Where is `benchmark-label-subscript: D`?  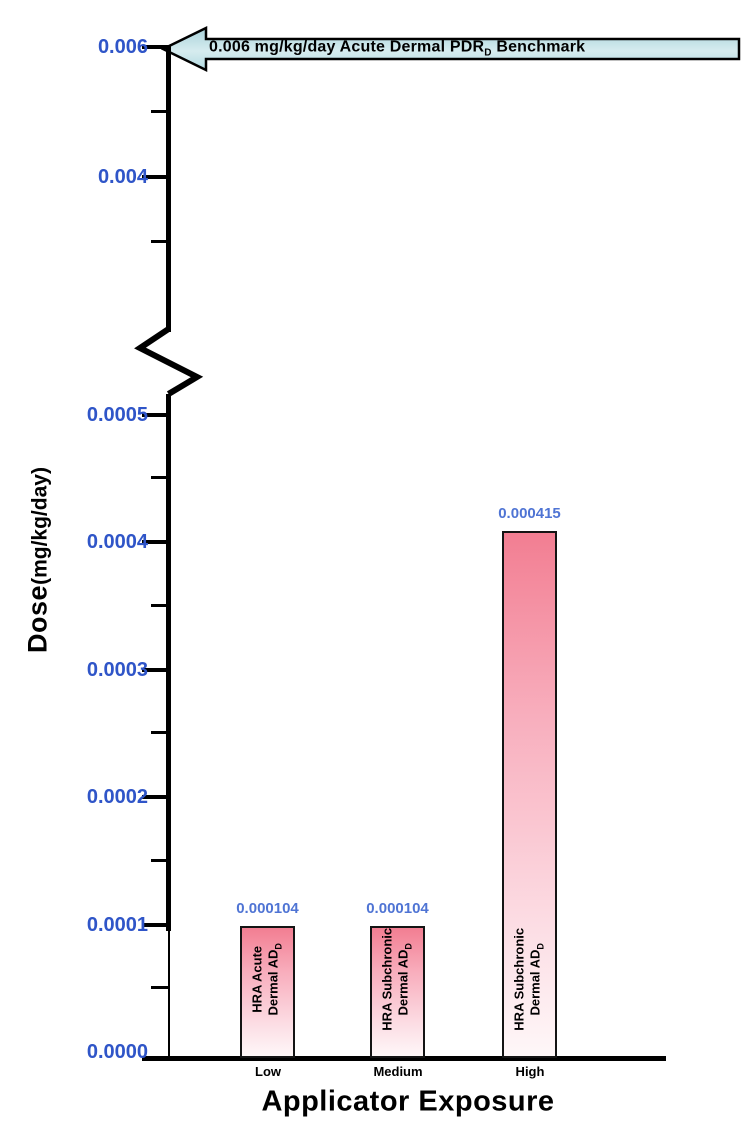 benchmark-label-subscript: D is located at coordinates (488, 53).